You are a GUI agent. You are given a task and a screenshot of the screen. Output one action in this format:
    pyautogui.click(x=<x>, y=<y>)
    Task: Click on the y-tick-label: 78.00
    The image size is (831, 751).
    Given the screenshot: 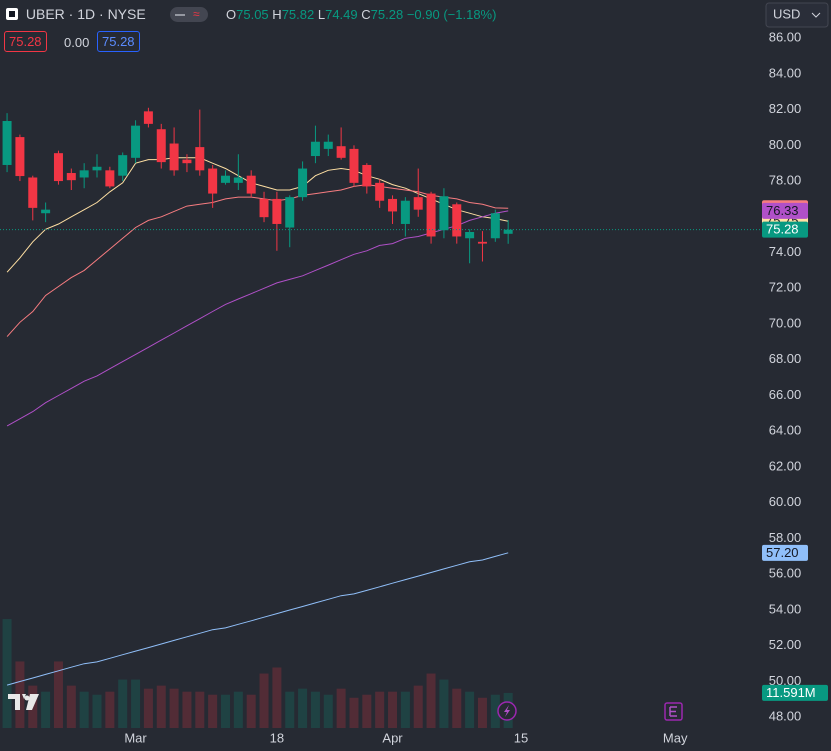 What is the action you would take?
    pyautogui.click(x=785, y=179)
    